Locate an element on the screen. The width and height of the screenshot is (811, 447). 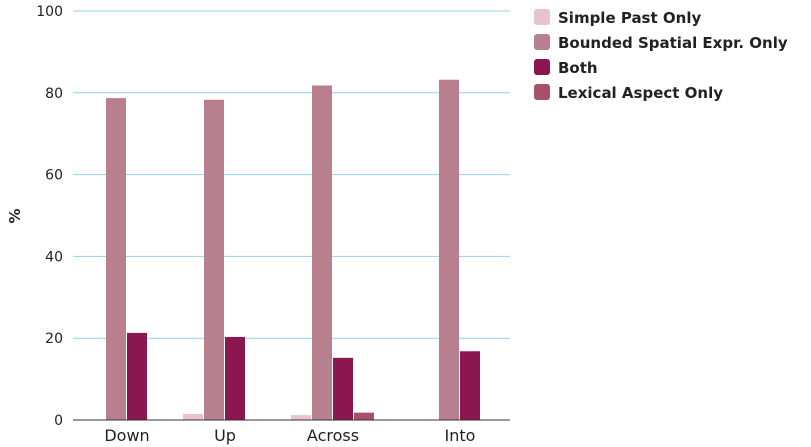
legend-label: Lexical Aspect Only is located at coordinates (640, 93).